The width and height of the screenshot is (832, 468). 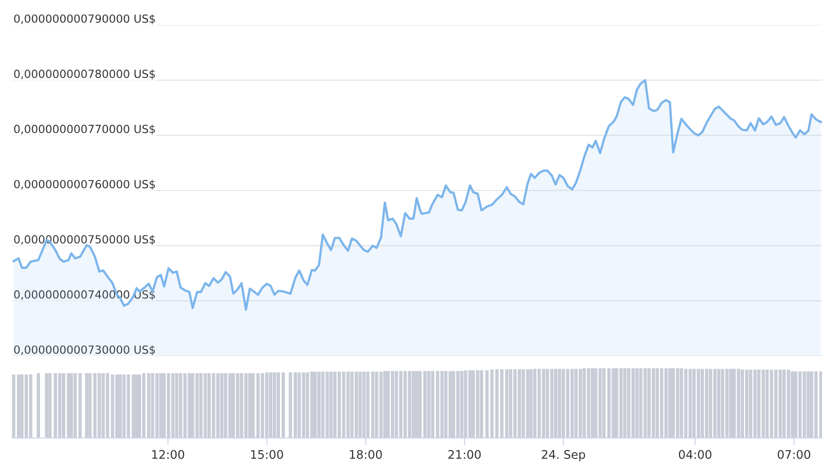 I want to click on y-tick-label: 0,000000000790000 US$, so click(x=84, y=19).